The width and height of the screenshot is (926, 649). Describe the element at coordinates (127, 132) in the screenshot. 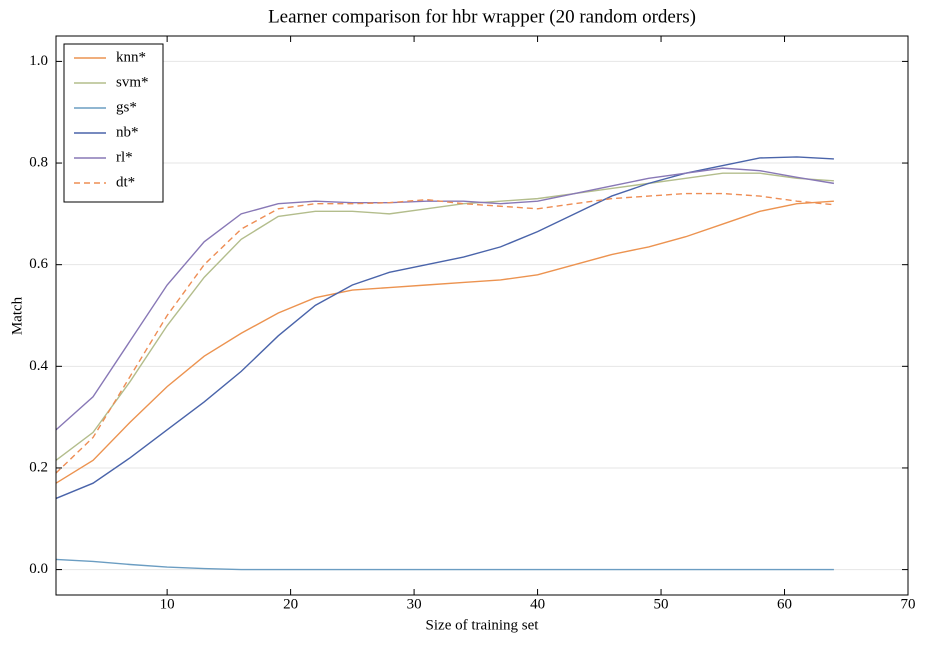

I see `legend-label: nb*` at that location.